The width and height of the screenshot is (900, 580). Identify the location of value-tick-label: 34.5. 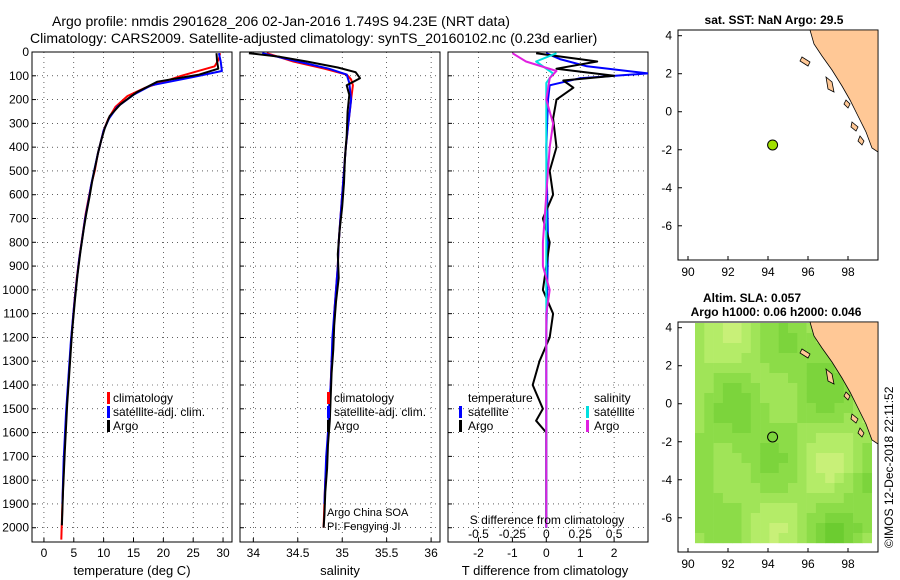
(298, 553).